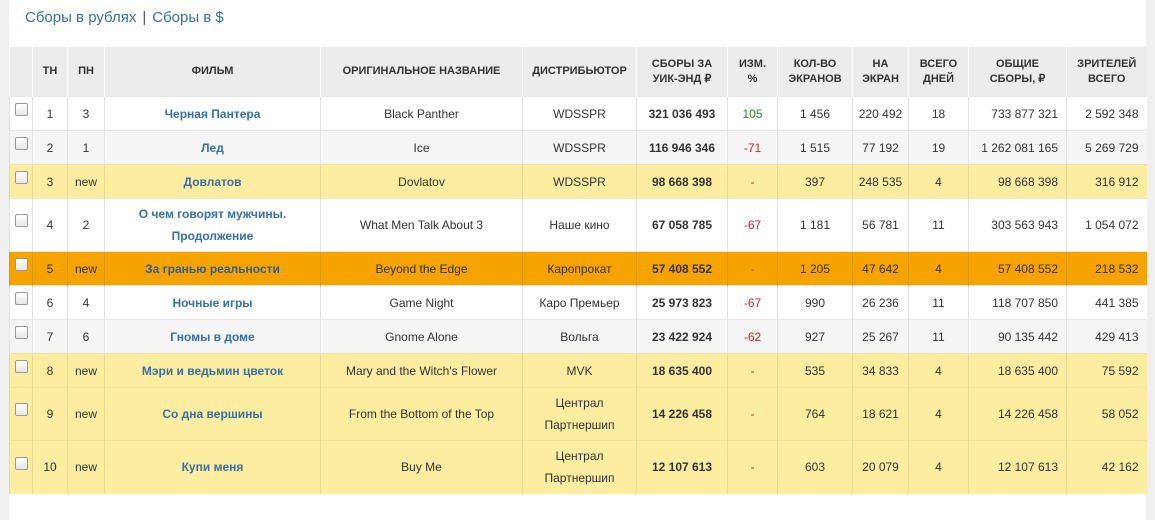 This screenshot has height=520, width=1155. What do you see at coordinates (1106, 181) in the screenshot?
I see `cell-viewers: 316 912` at bounding box center [1106, 181].